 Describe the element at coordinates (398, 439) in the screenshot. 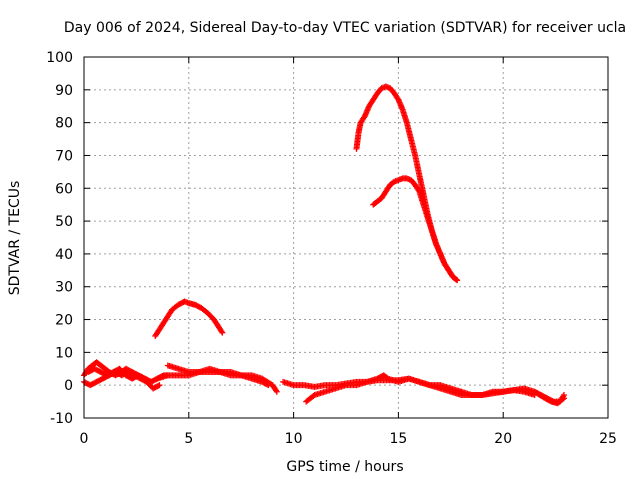

I see `x-tick-label: 15` at that location.